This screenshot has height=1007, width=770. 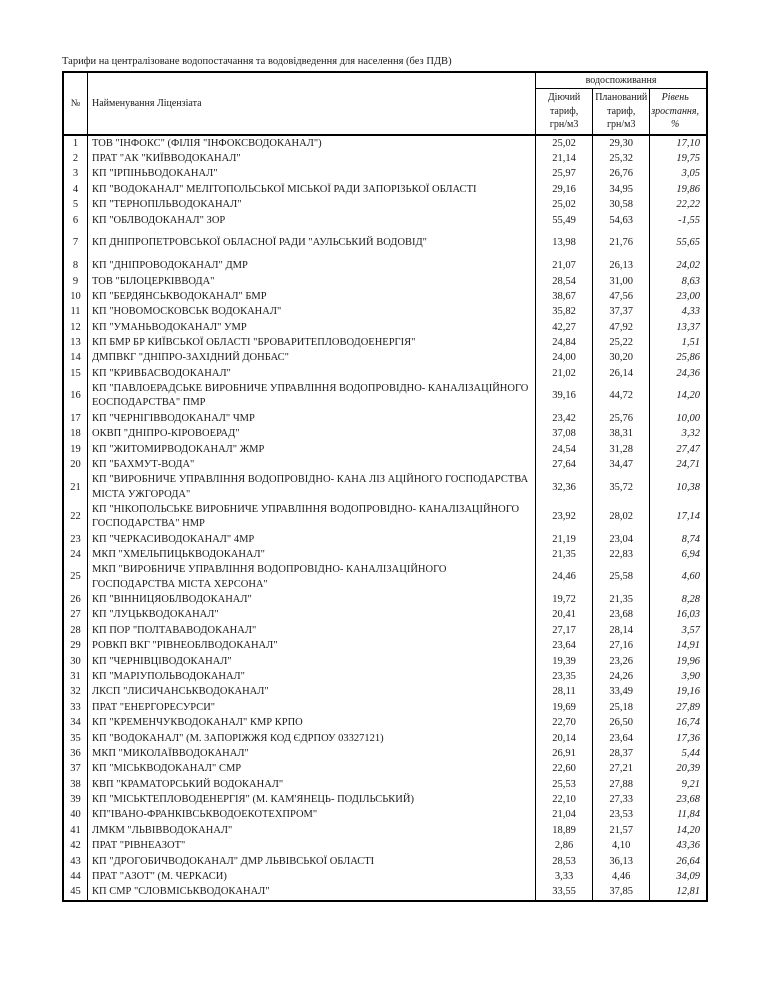 What do you see at coordinates (678, 846) in the screenshot?
I see `cell-growth-rate: 43,36` at bounding box center [678, 846].